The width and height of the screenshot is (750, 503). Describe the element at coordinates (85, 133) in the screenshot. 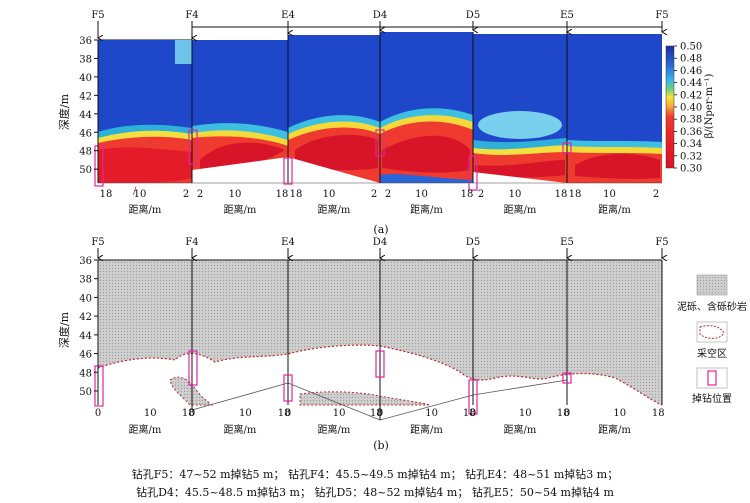

I see `y-tick-label-a-5: 46` at that location.